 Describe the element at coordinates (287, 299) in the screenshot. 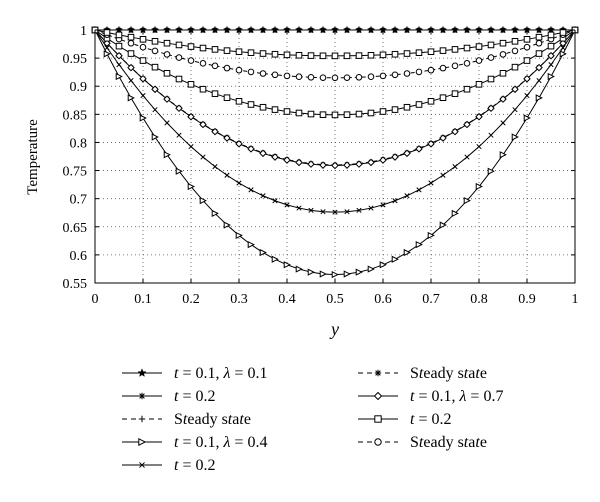

I see `x-tick-label: 0.4` at that location.